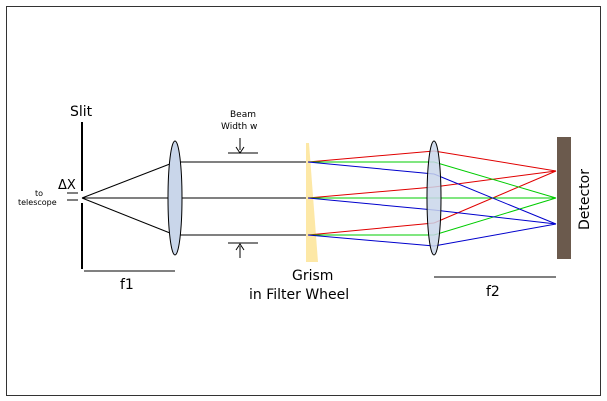 This screenshot has width=607, height=401. What do you see at coordinates (312, 202) in the screenshot?
I see `grism` at bounding box center [312, 202].